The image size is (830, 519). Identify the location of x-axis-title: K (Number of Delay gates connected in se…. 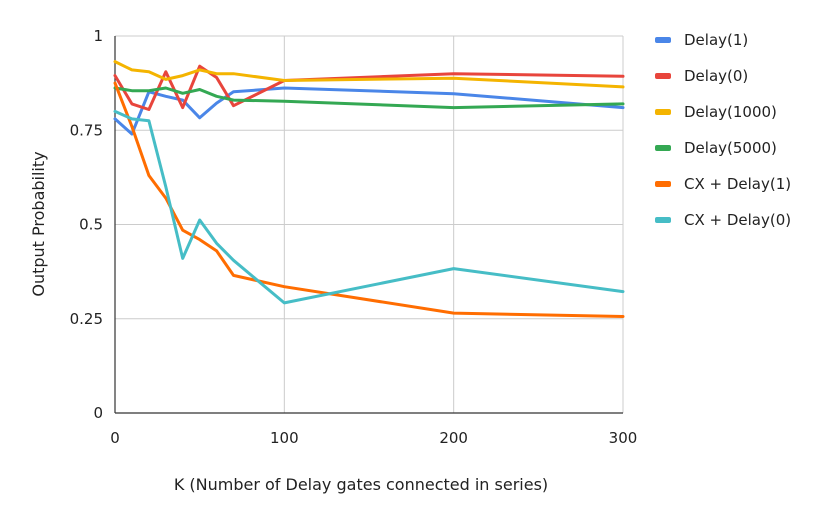
(361, 484).